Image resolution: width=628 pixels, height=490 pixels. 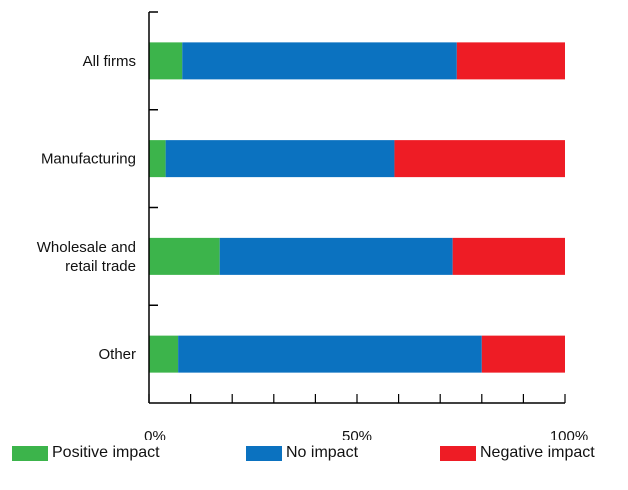 What do you see at coordinates (155, 434) in the screenshot?
I see `x-tick-label-0: 0%` at bounding box center [155, 434].